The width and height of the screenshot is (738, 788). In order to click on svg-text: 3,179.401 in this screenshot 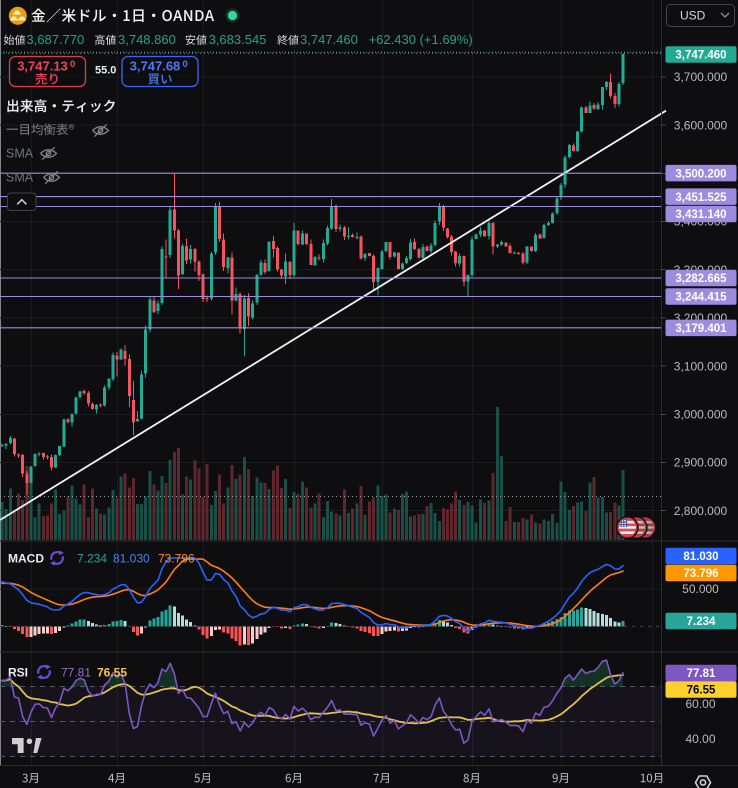, I will do `click(701, 329)`.